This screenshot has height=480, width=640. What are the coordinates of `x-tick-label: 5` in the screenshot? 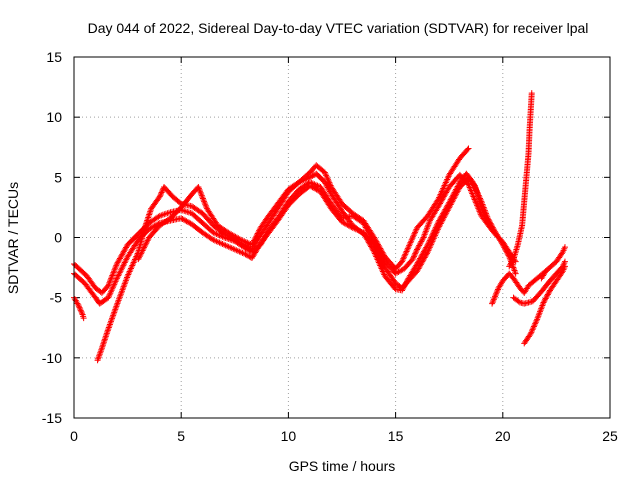 It's located at (181, 436).